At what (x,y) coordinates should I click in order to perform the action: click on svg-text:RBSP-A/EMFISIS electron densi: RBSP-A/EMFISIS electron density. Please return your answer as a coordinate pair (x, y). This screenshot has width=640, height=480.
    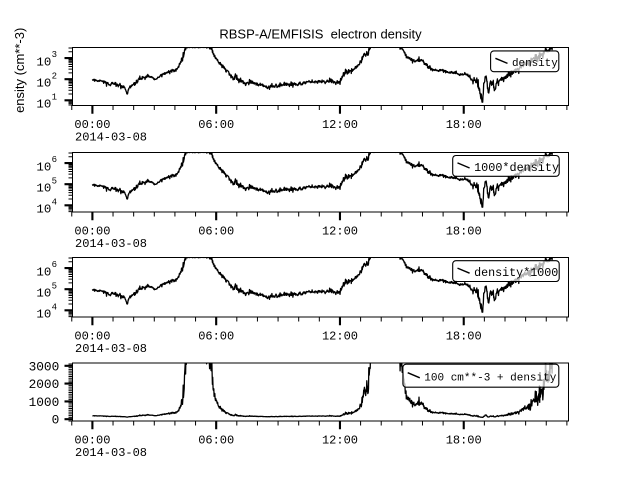
    Looking at the image, I should click on (320, 34).